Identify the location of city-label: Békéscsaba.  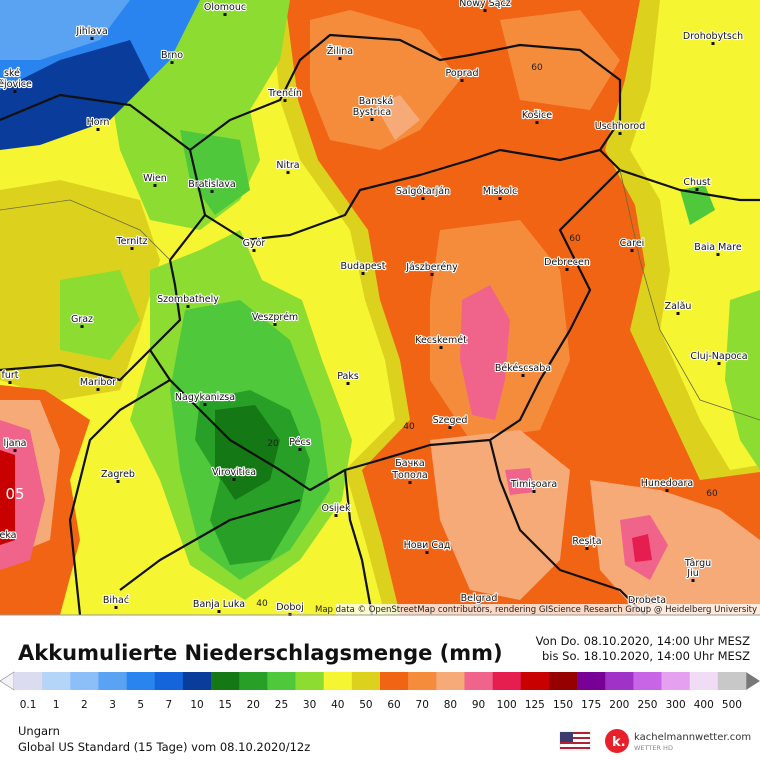
(523, 368).